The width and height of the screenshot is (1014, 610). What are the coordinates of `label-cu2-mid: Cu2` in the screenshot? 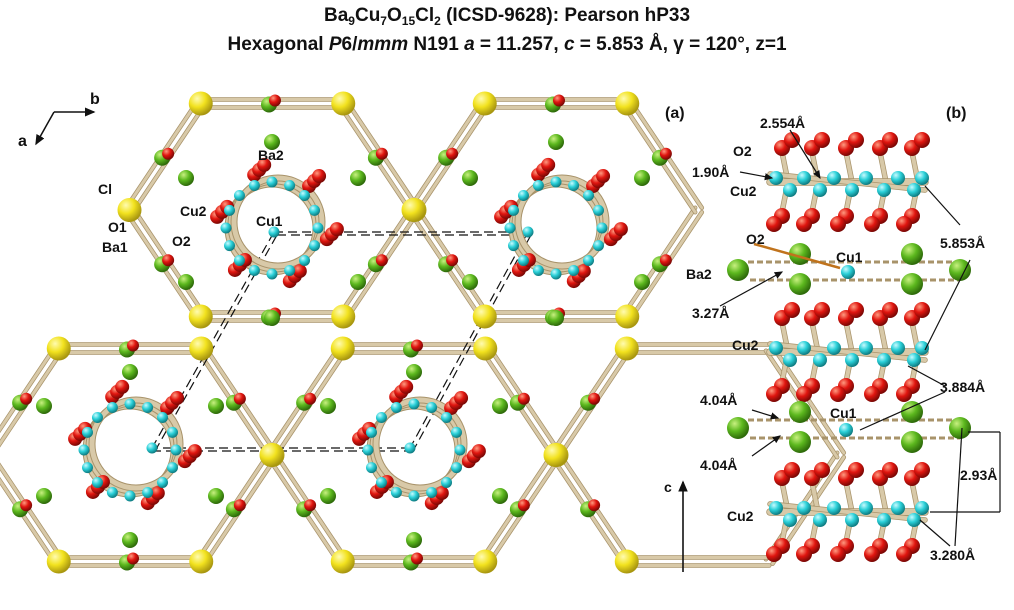 It's located at (745, 345).